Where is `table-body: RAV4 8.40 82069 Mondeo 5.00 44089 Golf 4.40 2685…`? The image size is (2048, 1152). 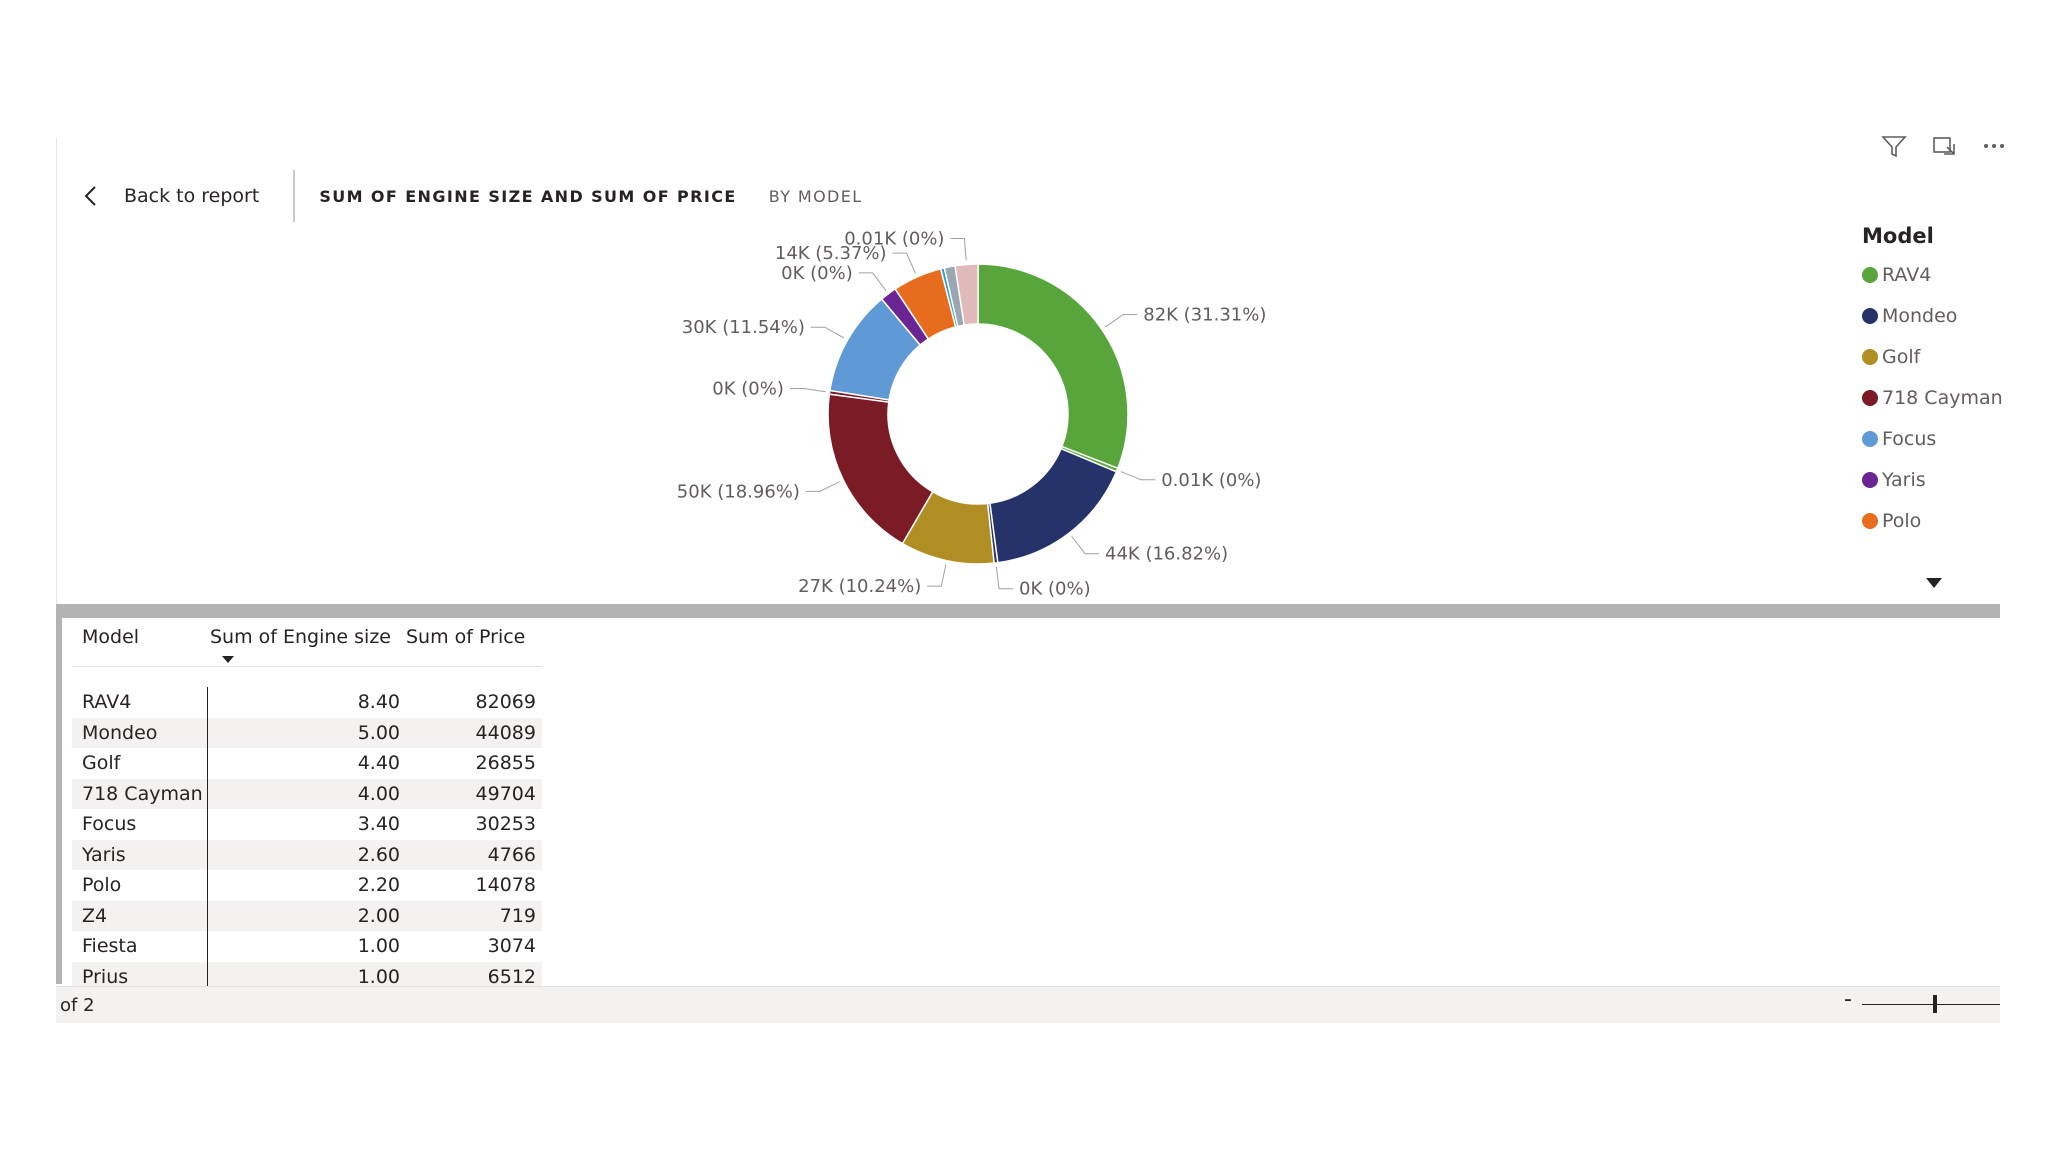 table-body: RAV4 8.40 82069 Mondeo 5.00 44089 Golf 4.40 2685… is located at coordinates (307, 839).